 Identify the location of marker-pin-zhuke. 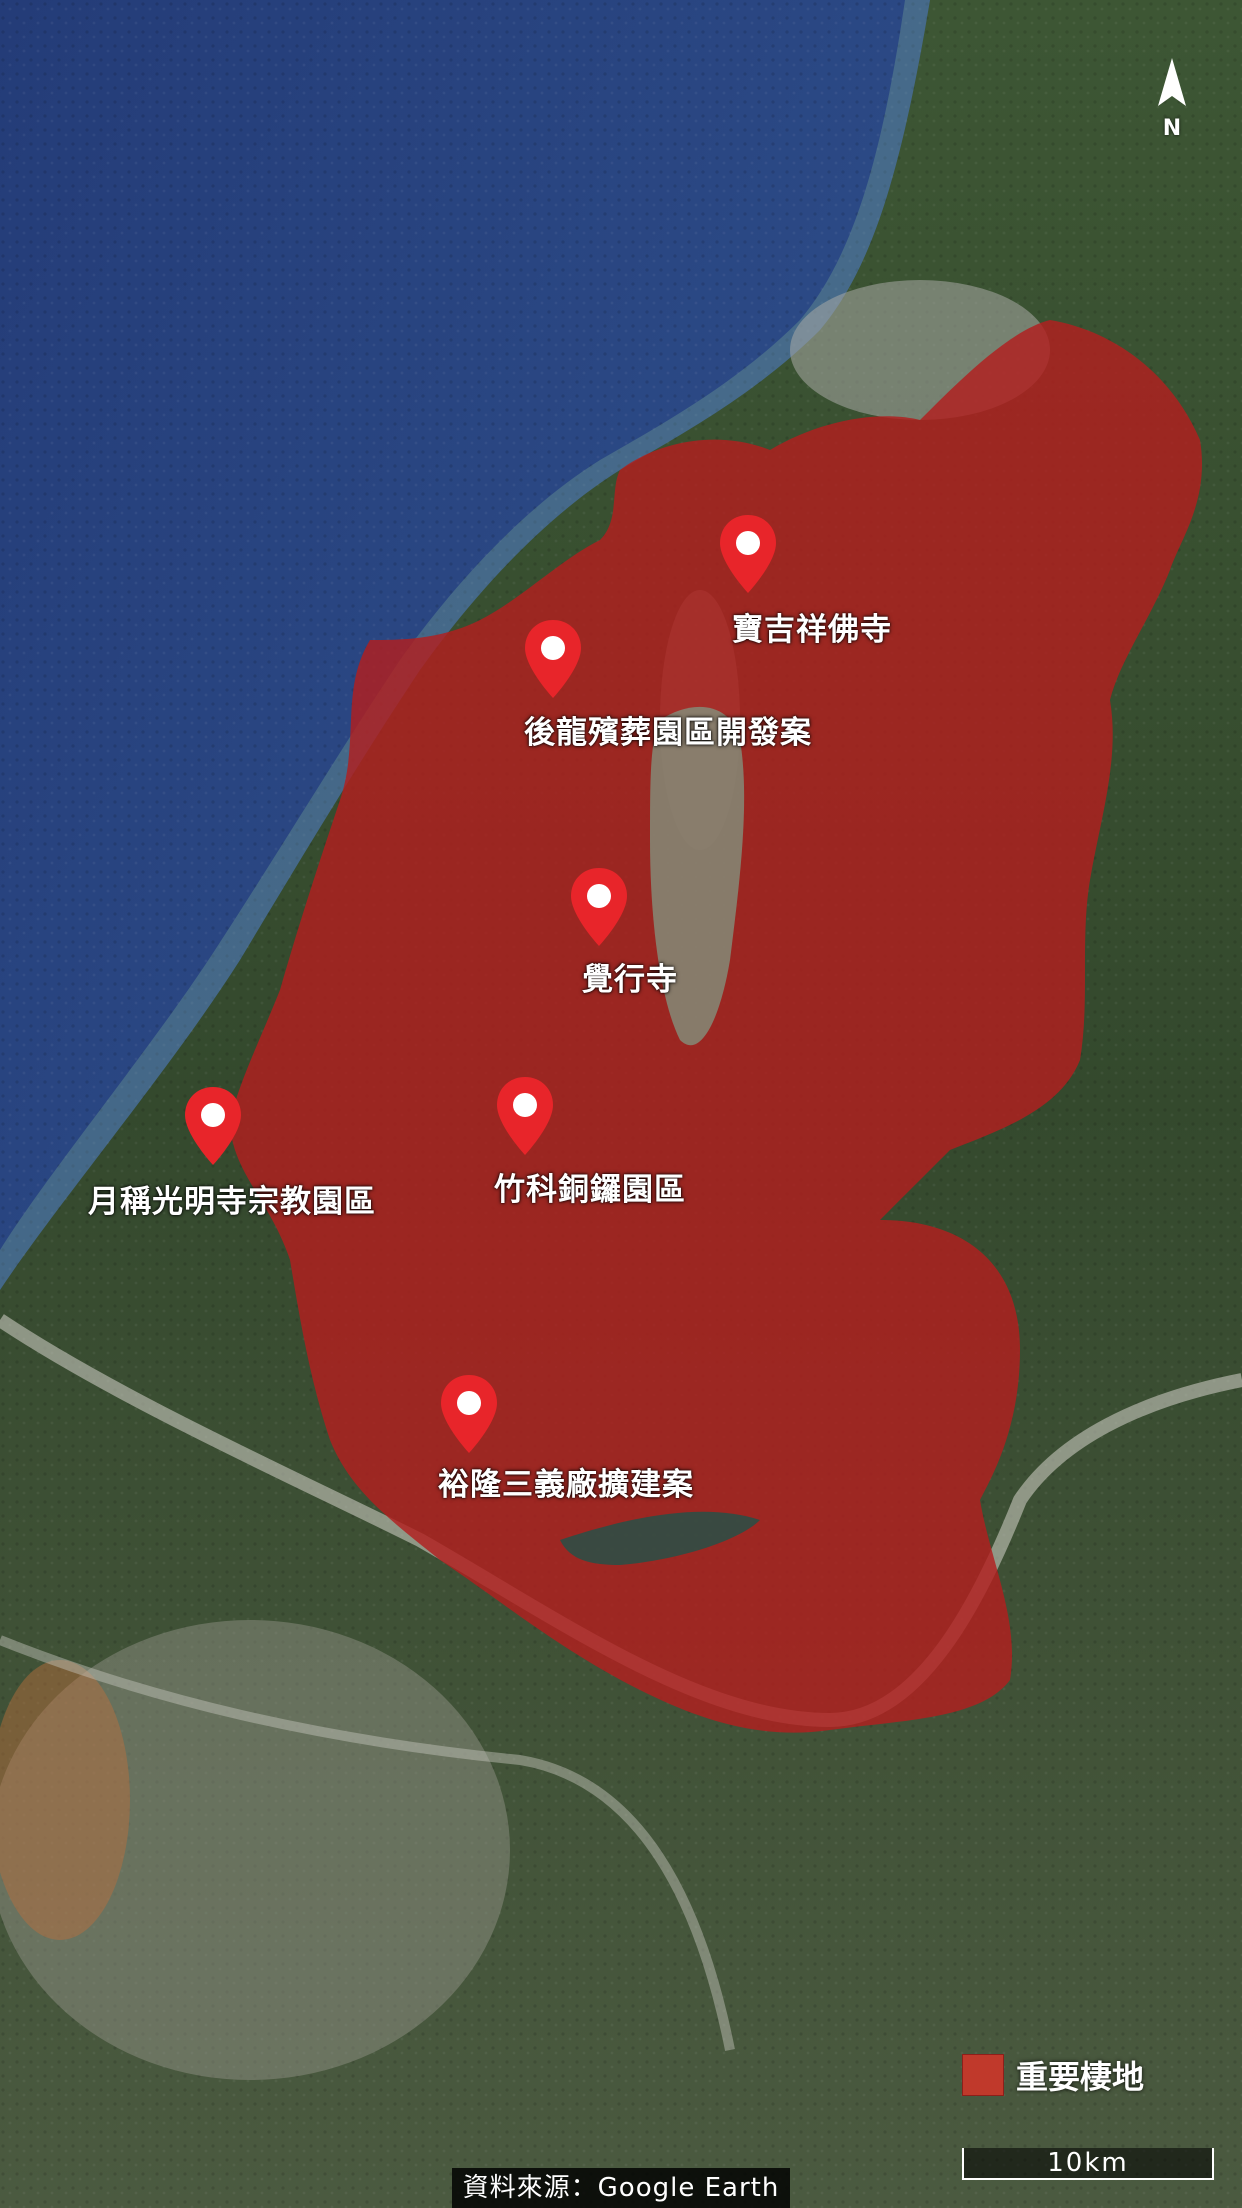
(525, 1116).